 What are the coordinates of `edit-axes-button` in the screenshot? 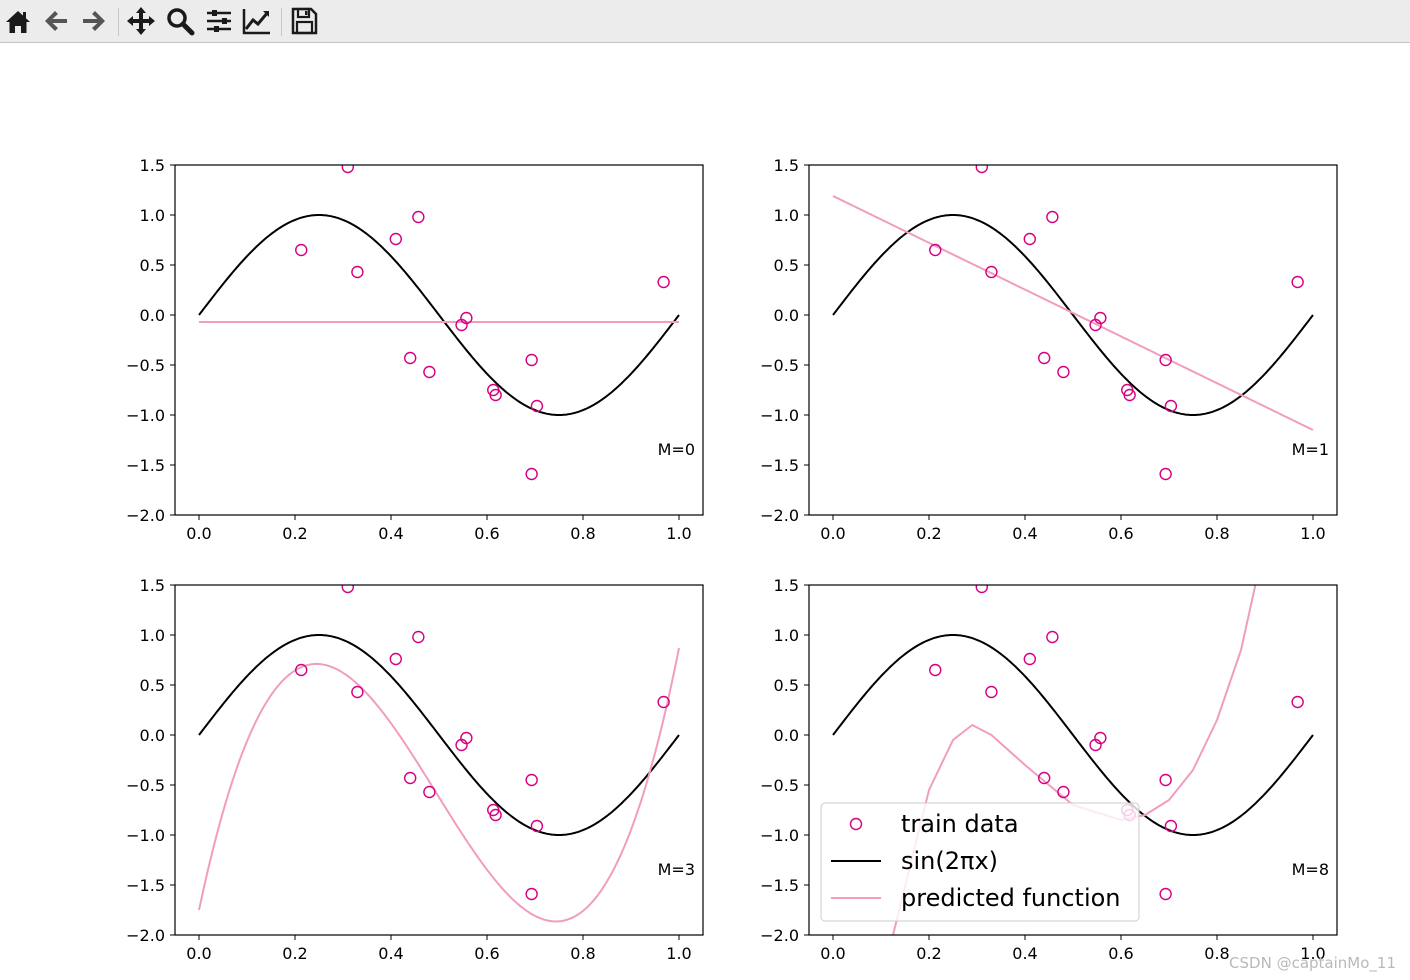 It's located at (257, 21).